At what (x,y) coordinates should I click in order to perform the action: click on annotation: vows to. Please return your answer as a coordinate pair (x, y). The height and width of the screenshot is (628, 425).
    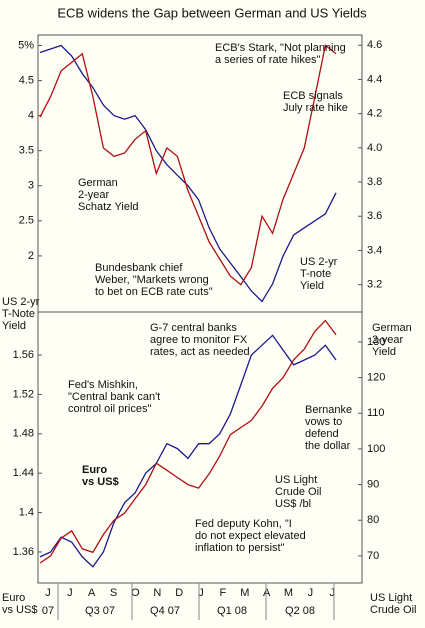
    Looking at the image, I should click on (323, 422).